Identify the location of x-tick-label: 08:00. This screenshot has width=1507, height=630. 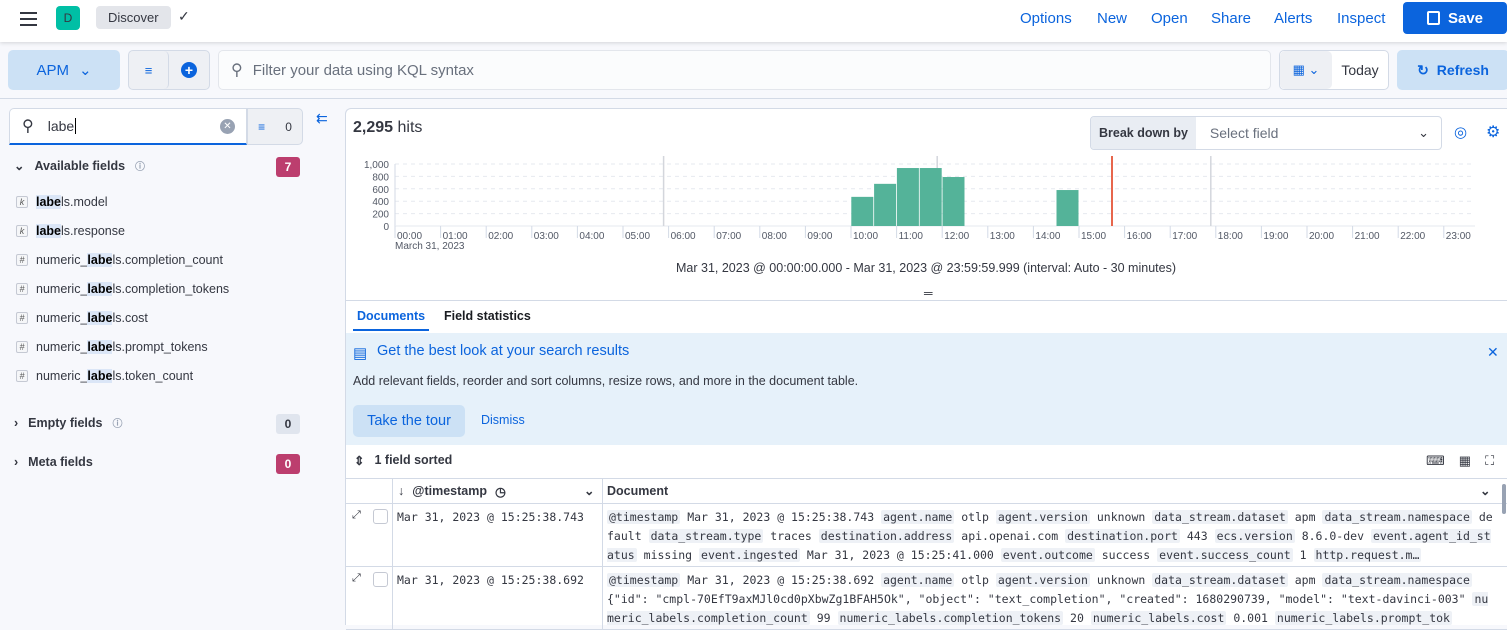
(774, 236).